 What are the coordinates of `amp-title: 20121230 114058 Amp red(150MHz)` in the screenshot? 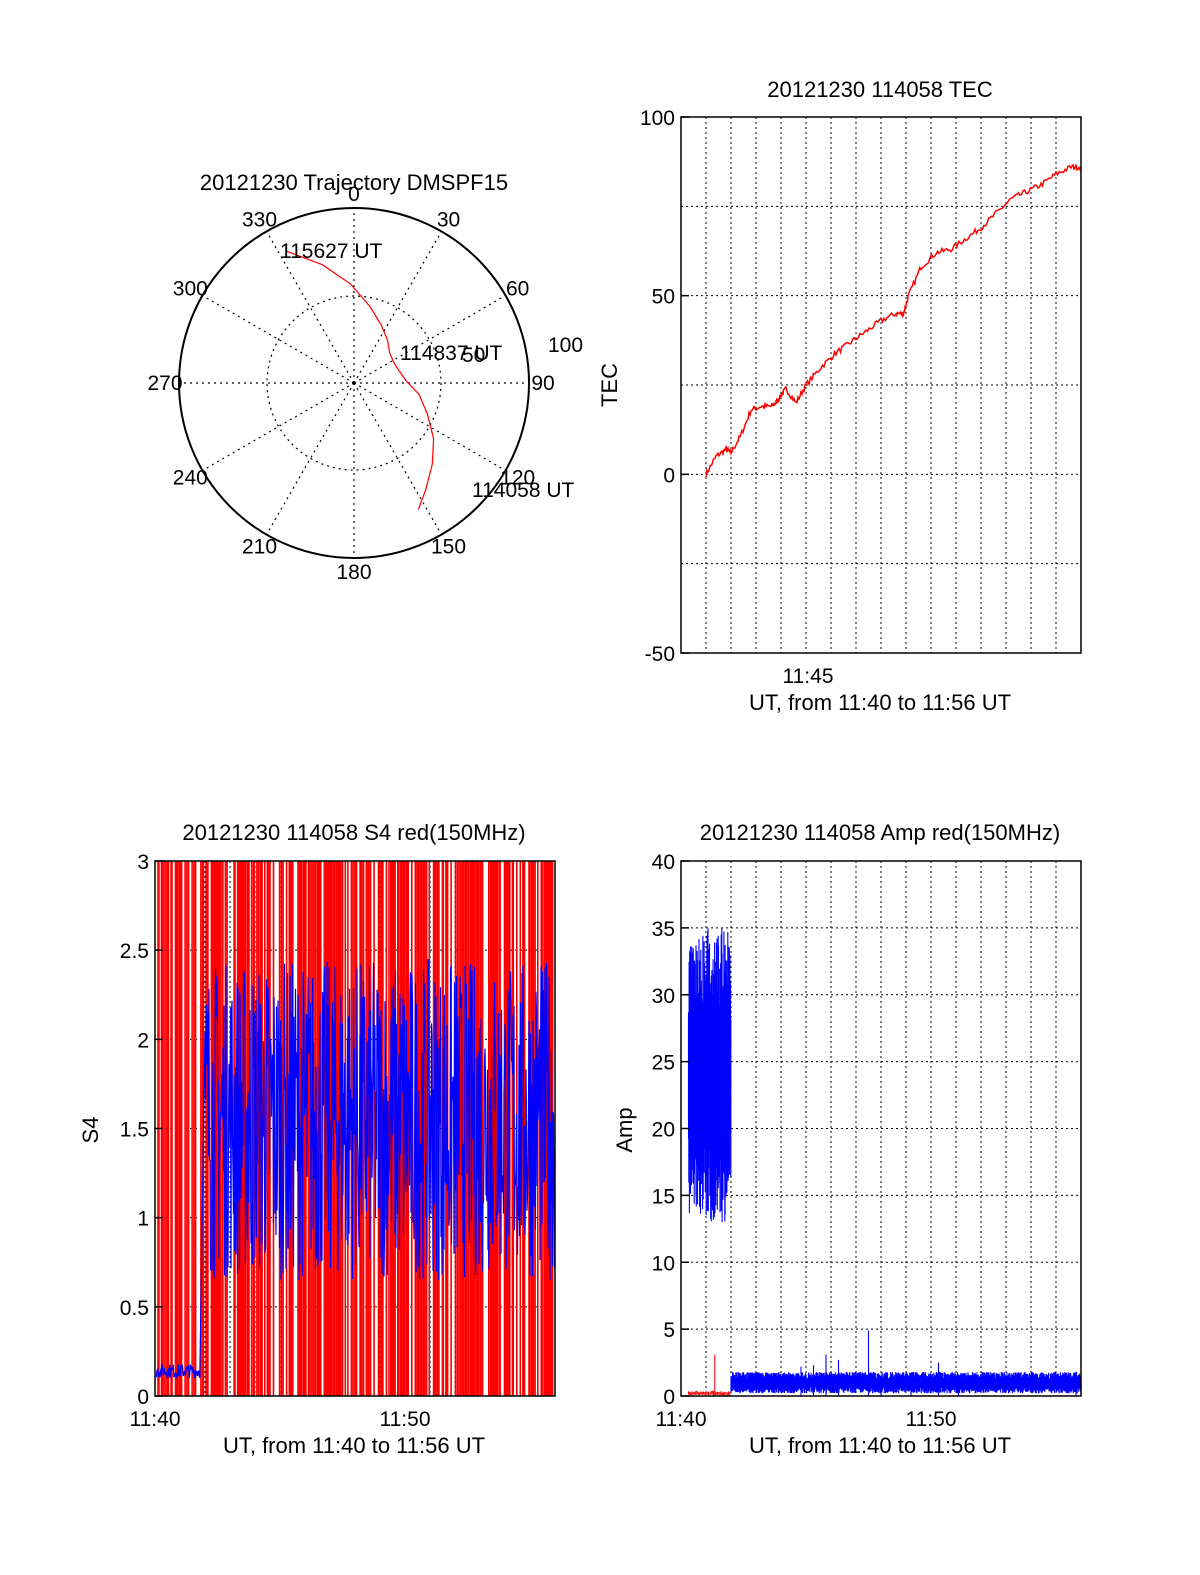 It's located at (880, 832).